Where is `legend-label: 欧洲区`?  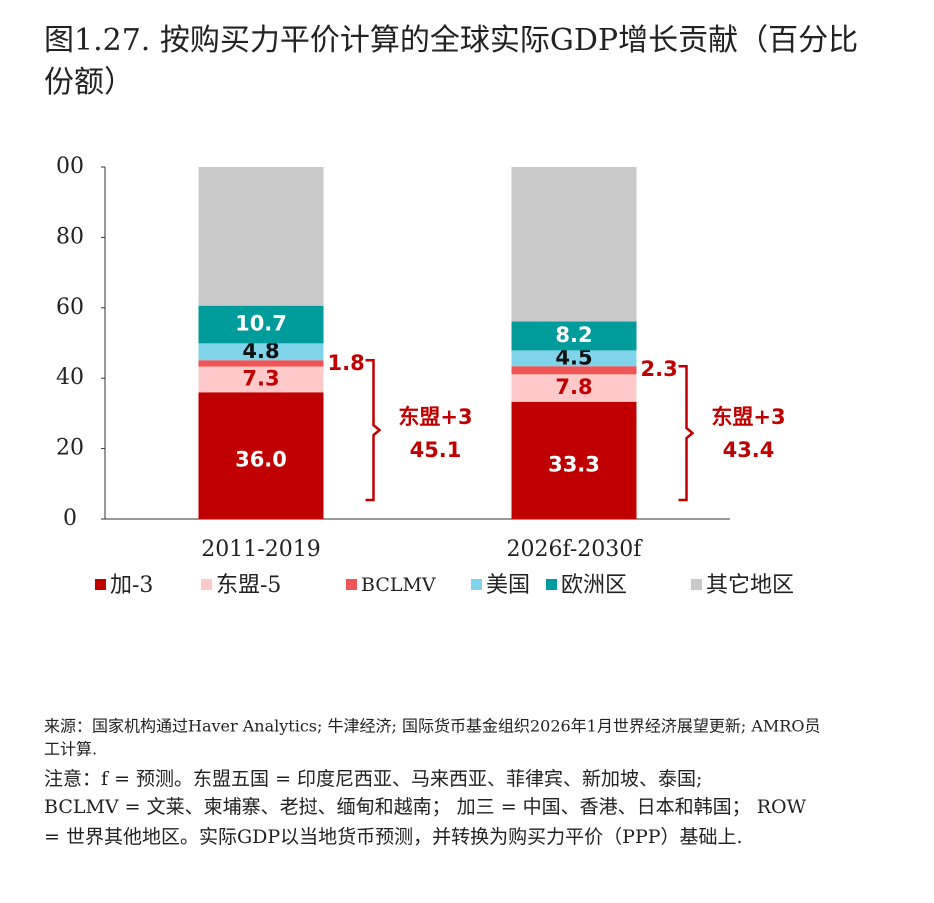 legend-label: 欧洲区 is located at coordinates (594, 585).